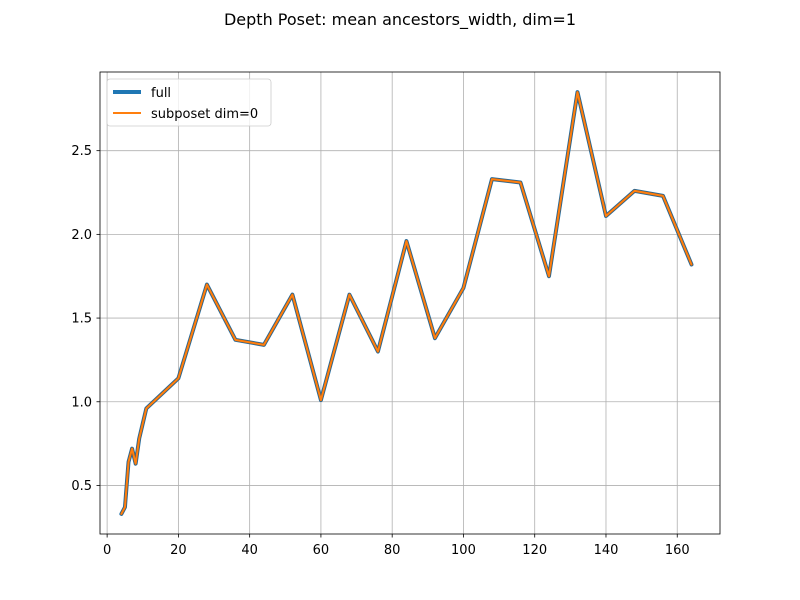 Image resolution: width=800 pixels, height=600 pixels. I want to click on y-tick-label: 1.0, so click(81, 402).